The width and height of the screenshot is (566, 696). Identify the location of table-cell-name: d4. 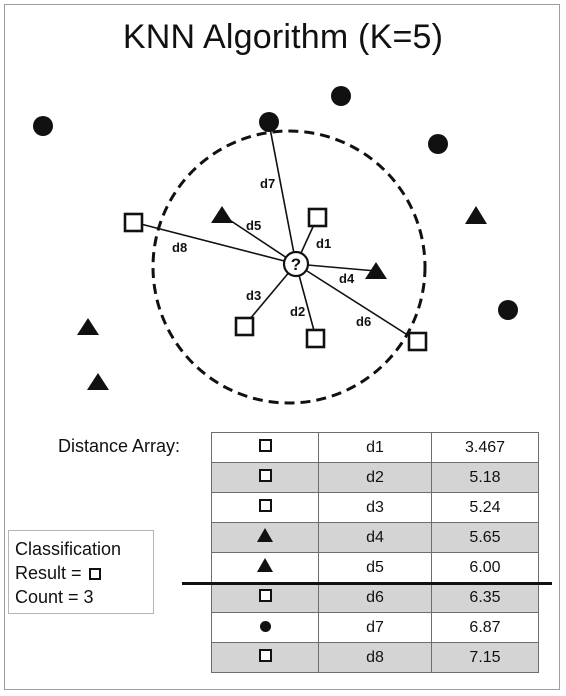
(375, 537).